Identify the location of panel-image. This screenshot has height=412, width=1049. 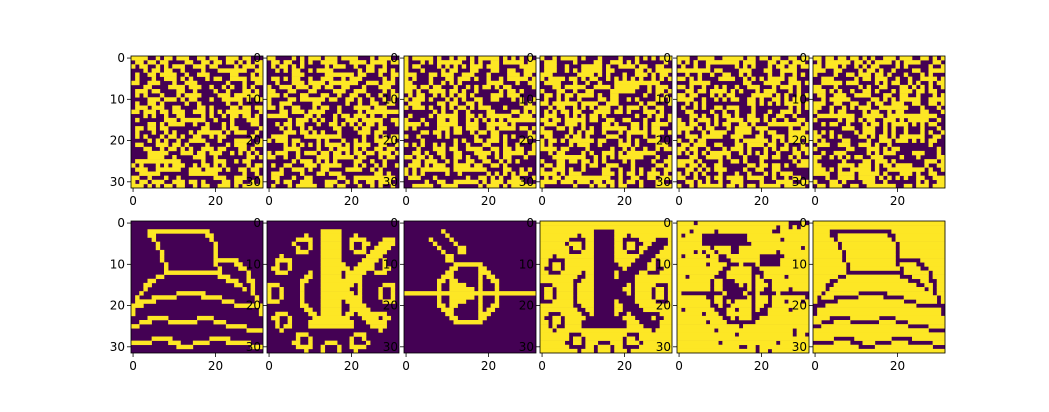
(470, 122).